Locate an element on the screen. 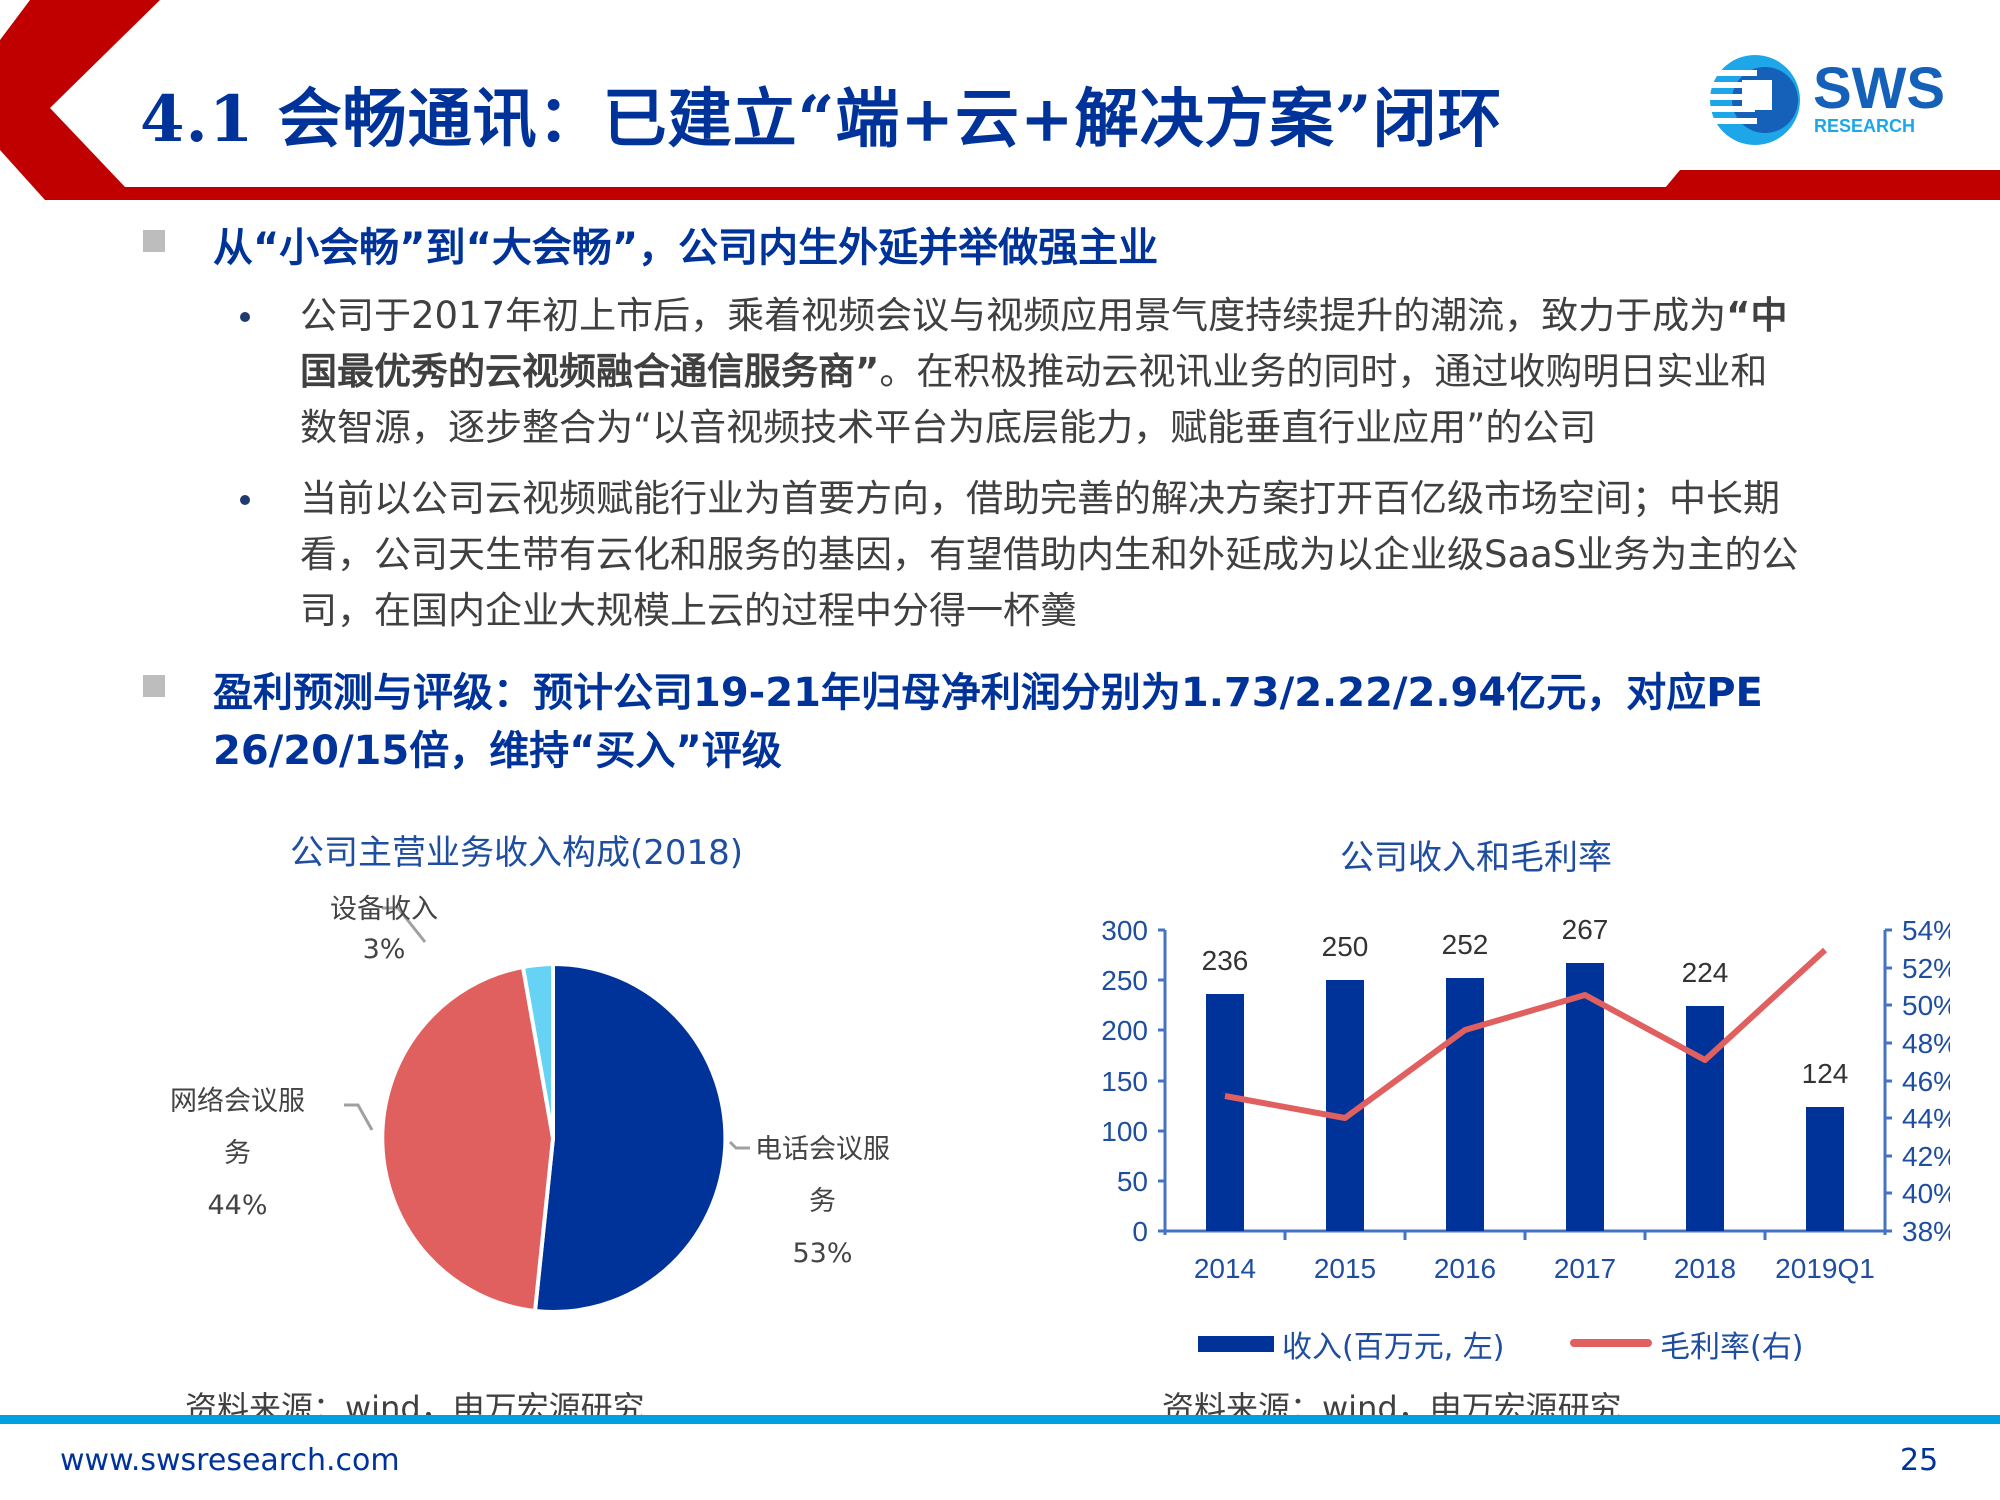 This screenshot has width=2000, height=1500. footer-url-link: www.swsresearch.com is located at coordinates (230, 1460).